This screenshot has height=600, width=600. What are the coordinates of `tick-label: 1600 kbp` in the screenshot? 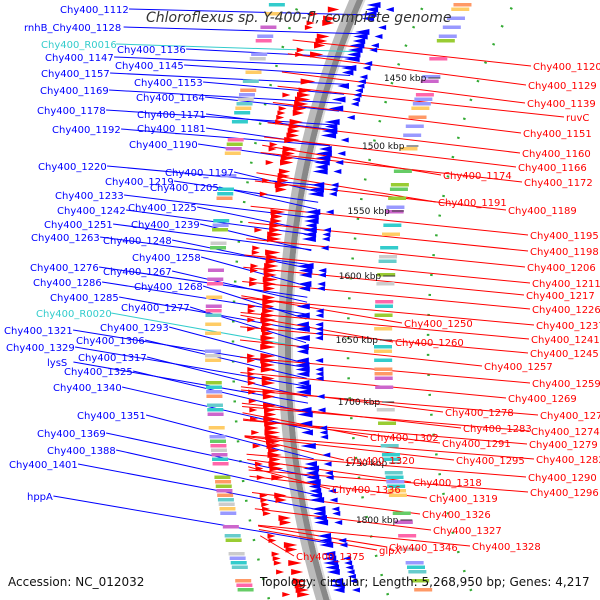 It's located at (360, 277).